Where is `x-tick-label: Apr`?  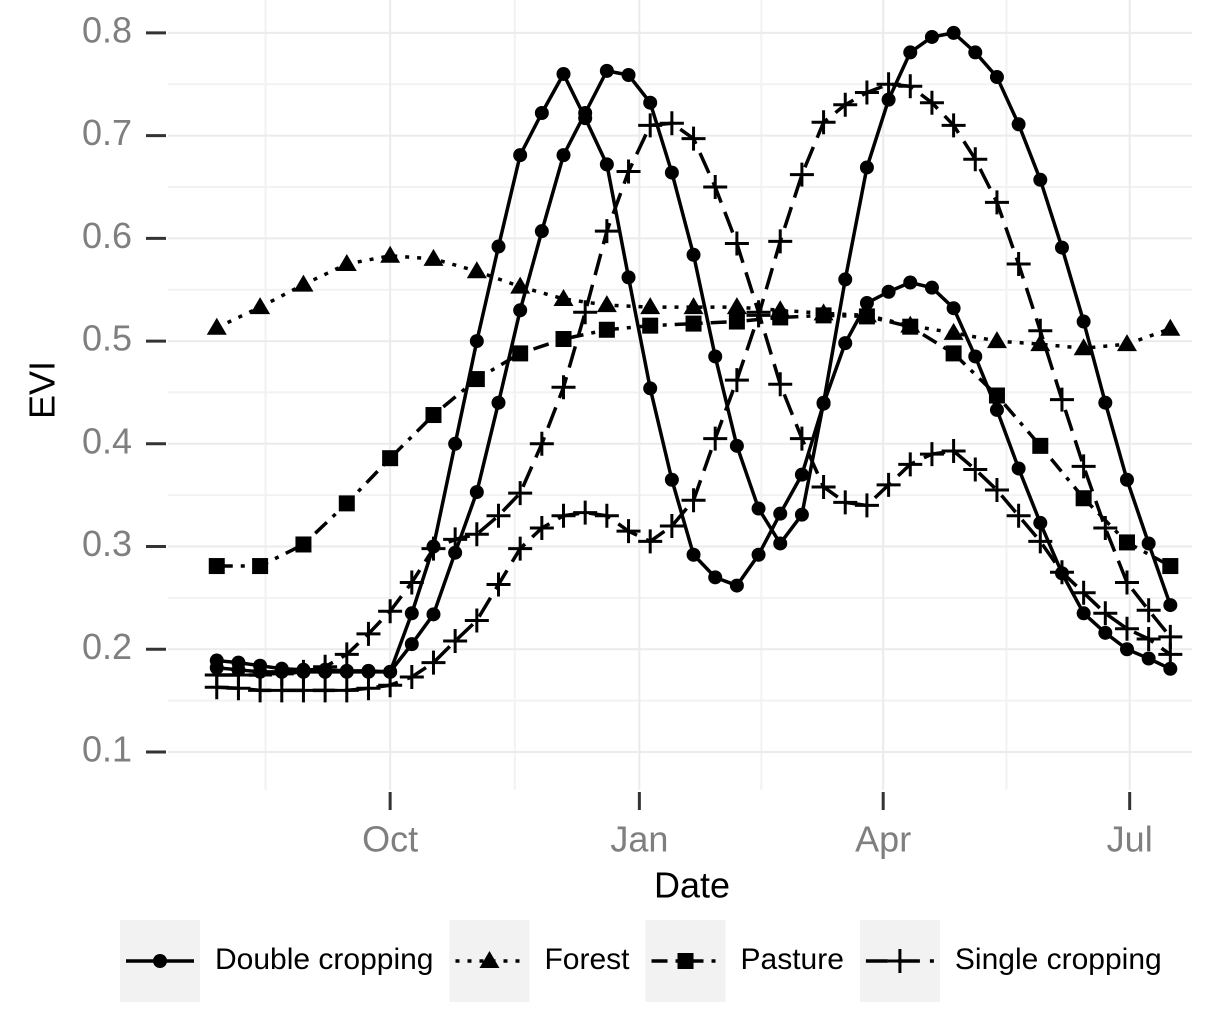
x-tick-label: Apr is located at coordinates (883, 839).